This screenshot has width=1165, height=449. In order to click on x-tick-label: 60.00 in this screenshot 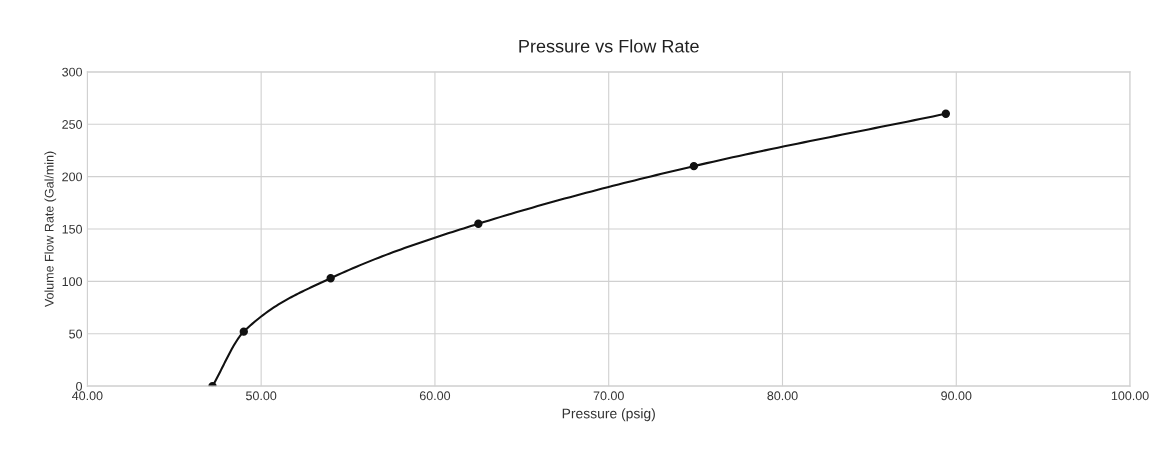, I will do `click(435, 396)`.